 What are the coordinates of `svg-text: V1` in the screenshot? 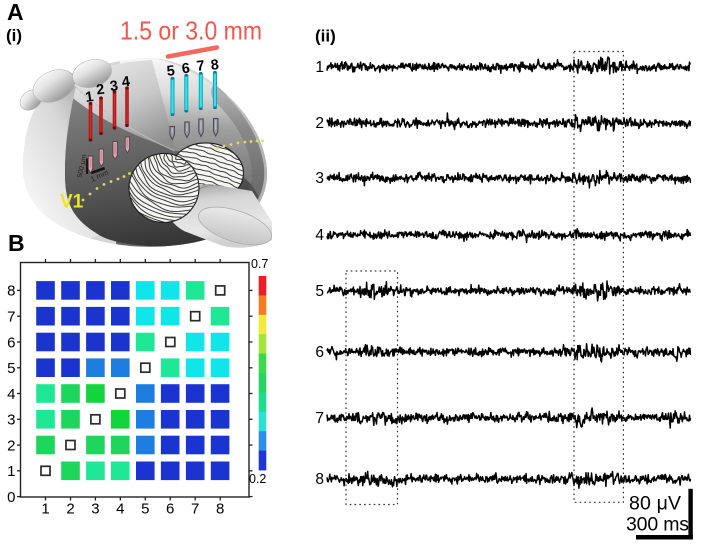 It's located at (72, 202).